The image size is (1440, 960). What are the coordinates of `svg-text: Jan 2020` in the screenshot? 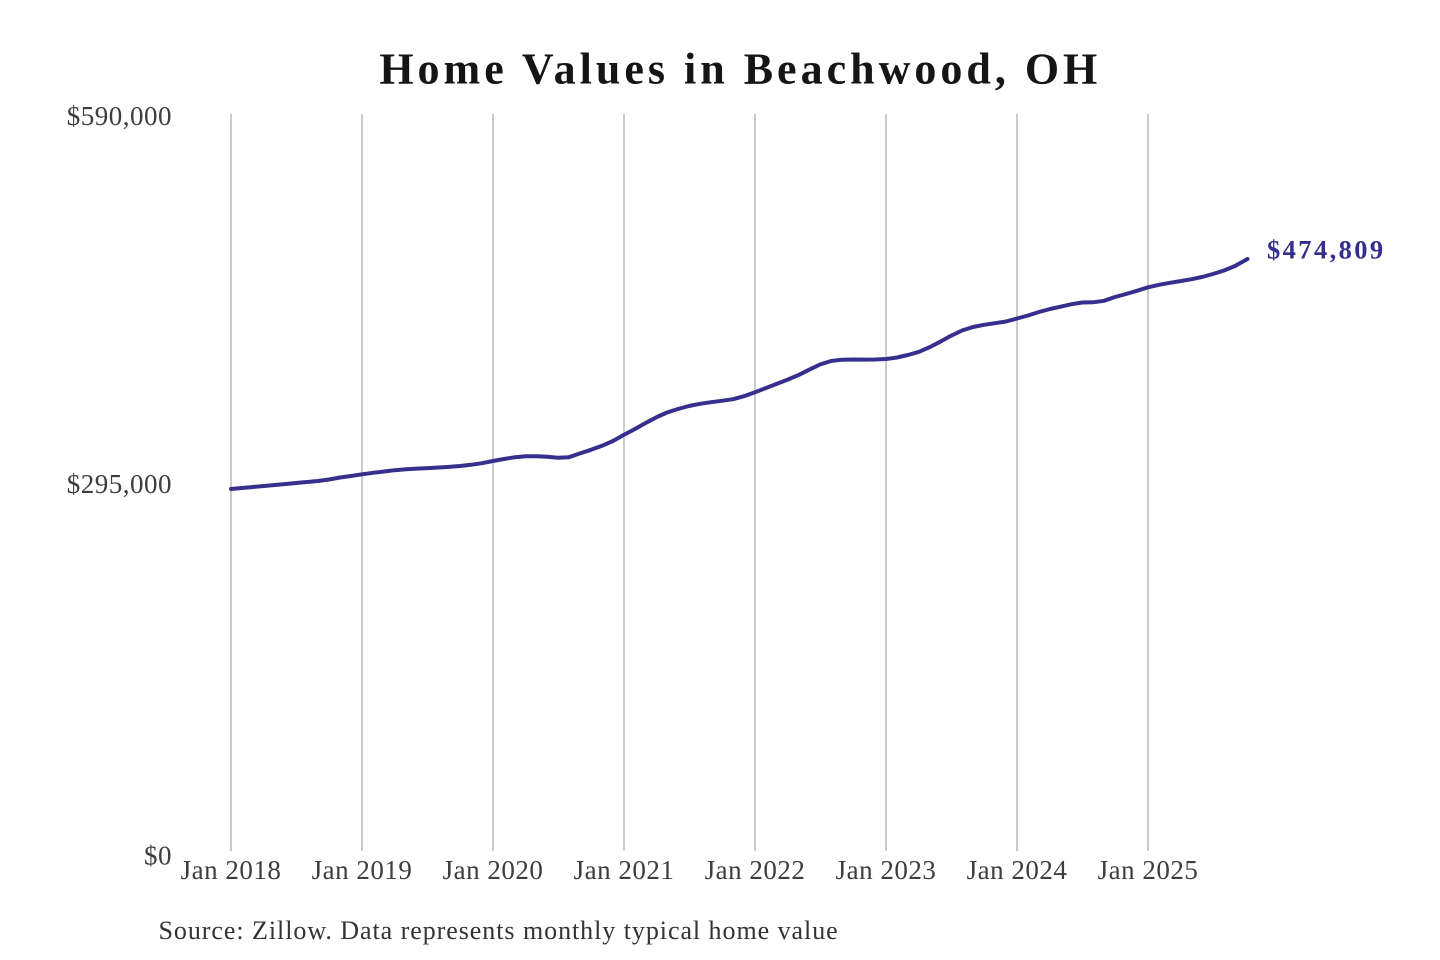 It's located at (493, 870).